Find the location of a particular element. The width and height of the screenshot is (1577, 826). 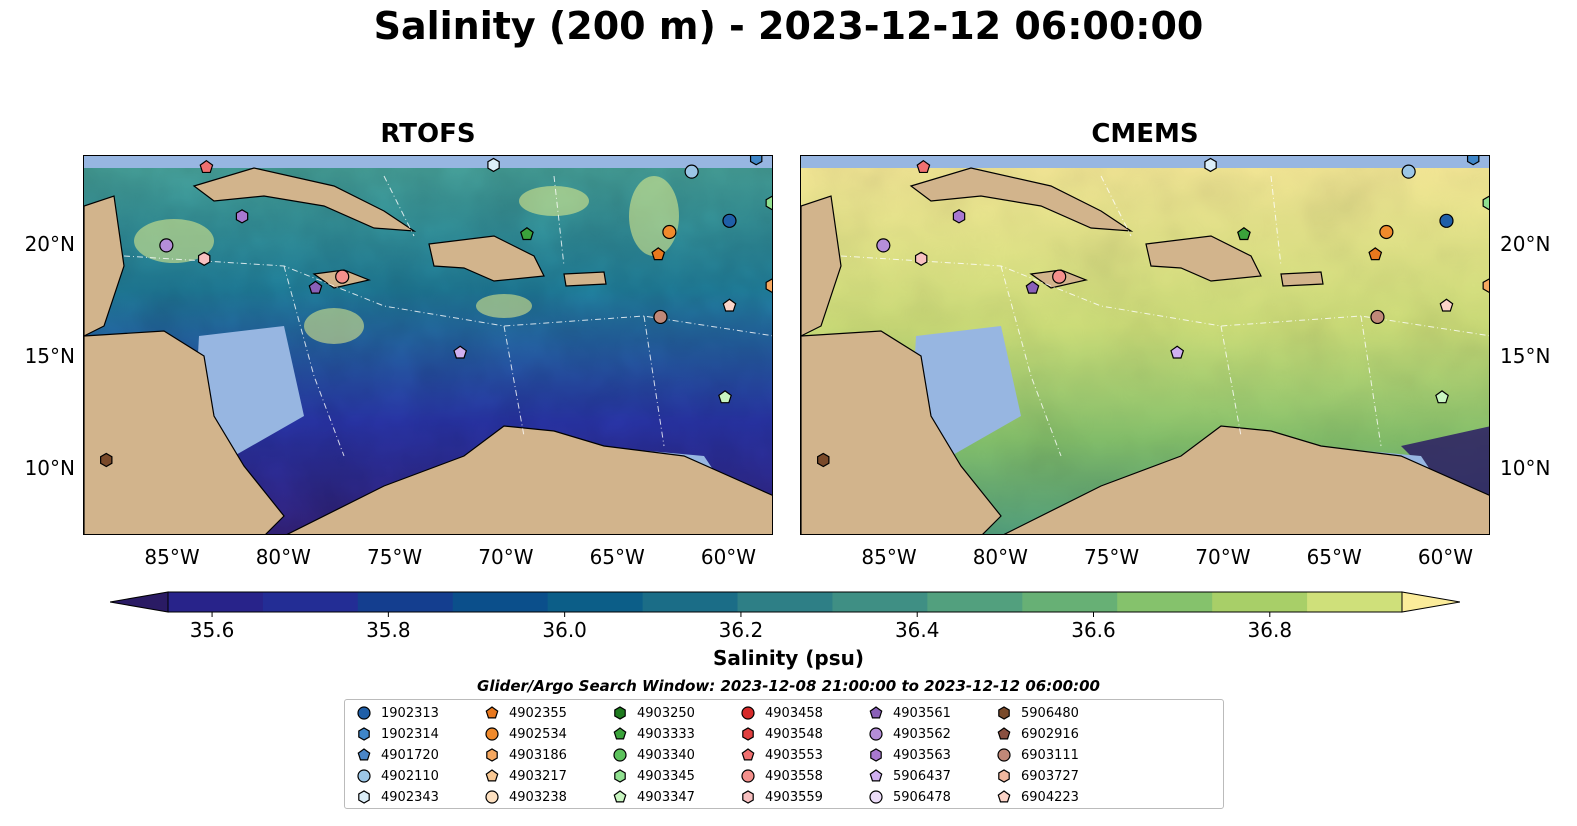

legend-item-1902313: 1902313 is located at coordinates (398, 713).